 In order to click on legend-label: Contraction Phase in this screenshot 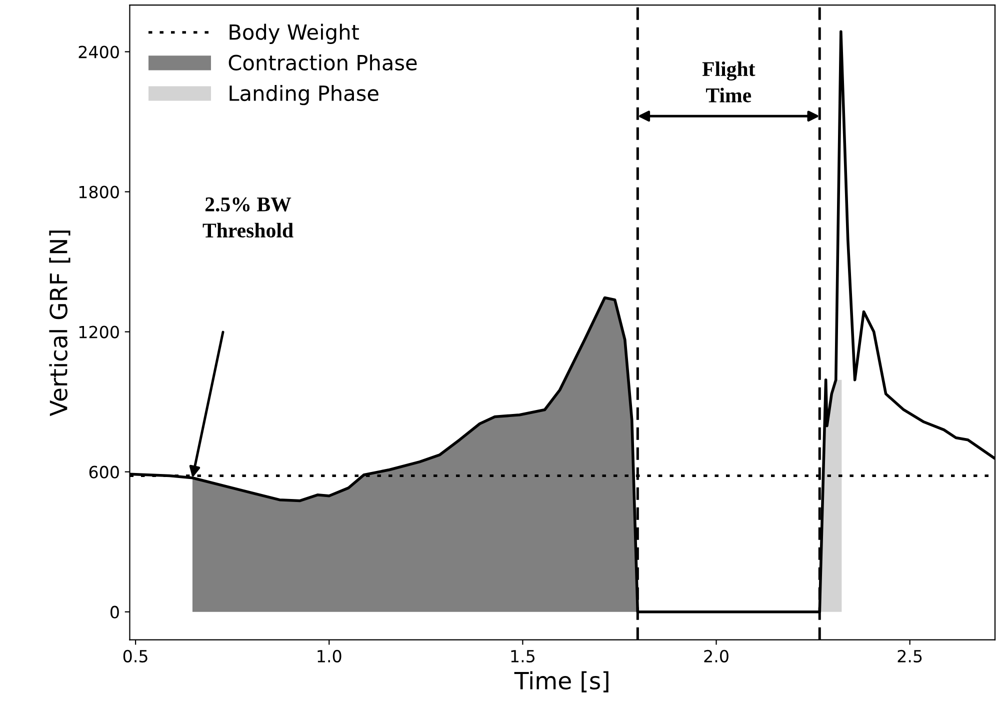, I will do `click(322, 62)`.